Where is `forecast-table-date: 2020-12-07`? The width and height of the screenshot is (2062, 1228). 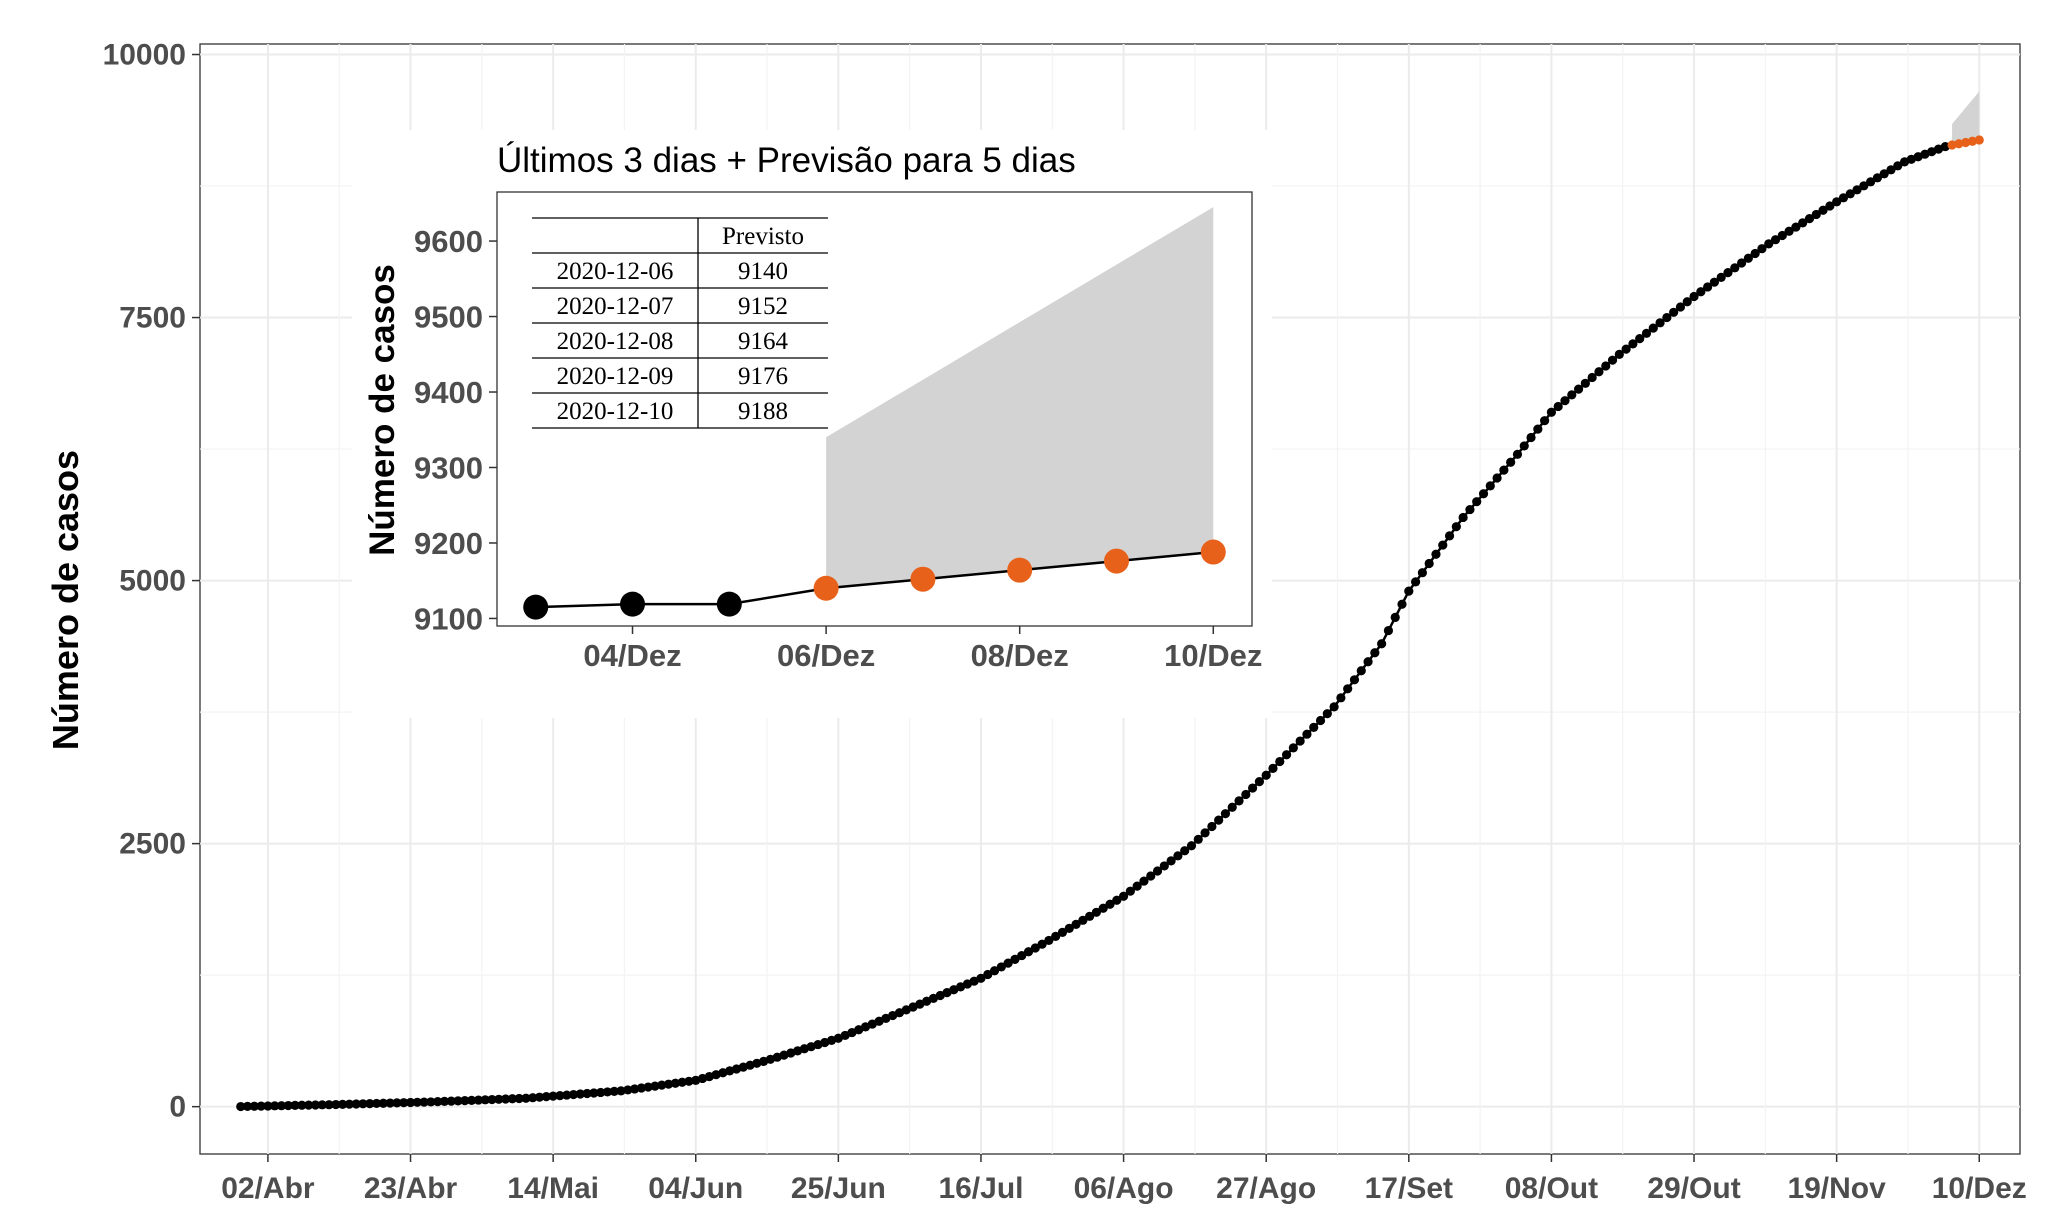 forecast-table-date: 2020-12-07 is located at coordinates (615, 306).